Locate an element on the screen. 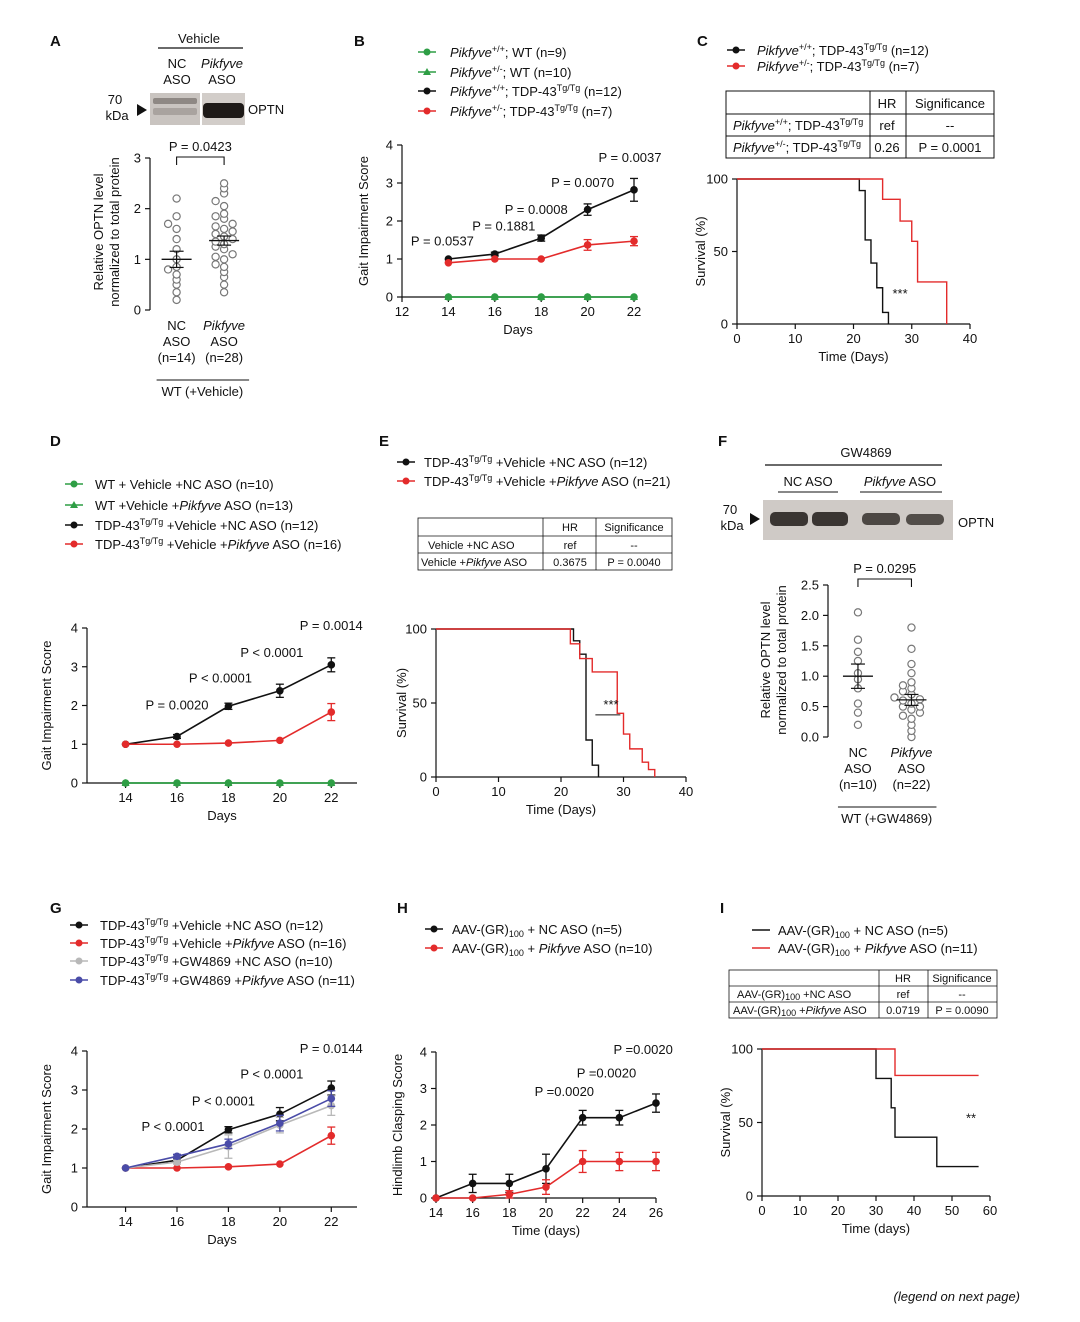  p-value-label: P = 0.0423 is located at coordinates (200, 146).